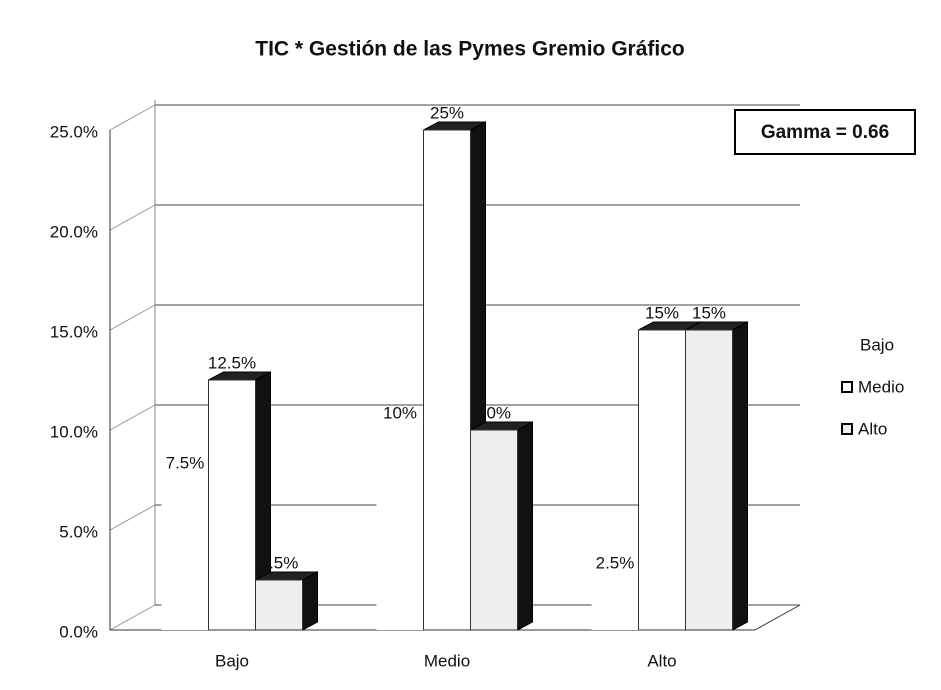 This screenshot has height=690, width=941. What do you see at coordinates (78, 631) in the screenshot?
I see `y-tick-label: 0.0%` at bounding box center [78, 631].